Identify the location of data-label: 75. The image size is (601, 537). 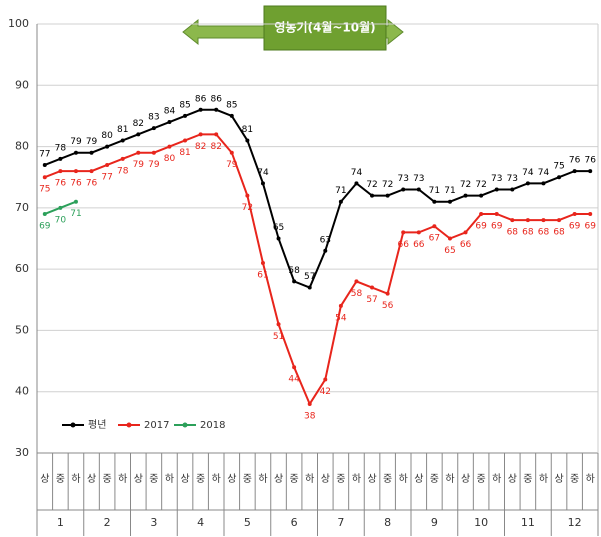
(44, 190).